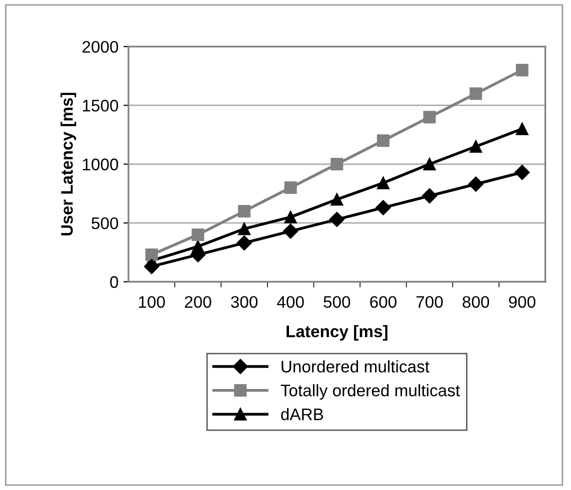 Image resolution: width=571 pixels, height=490 pixels. What do you see at coordinates (356, 366) in the screenshot?
I see `legend-label: Unordered multicast` at bounding box center [356, 366].